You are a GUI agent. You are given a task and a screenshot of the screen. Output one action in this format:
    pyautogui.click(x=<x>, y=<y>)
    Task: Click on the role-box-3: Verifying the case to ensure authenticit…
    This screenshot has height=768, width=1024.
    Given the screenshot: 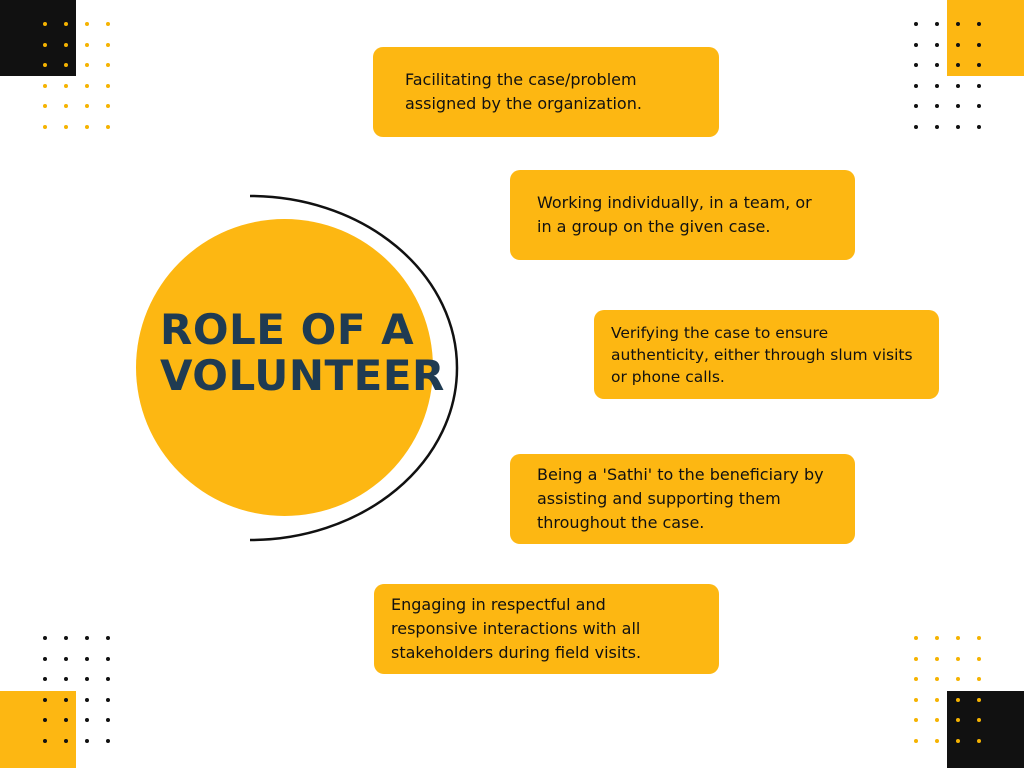 What is the action you would take?
    pyautogui.click(x=766, y=354)
    